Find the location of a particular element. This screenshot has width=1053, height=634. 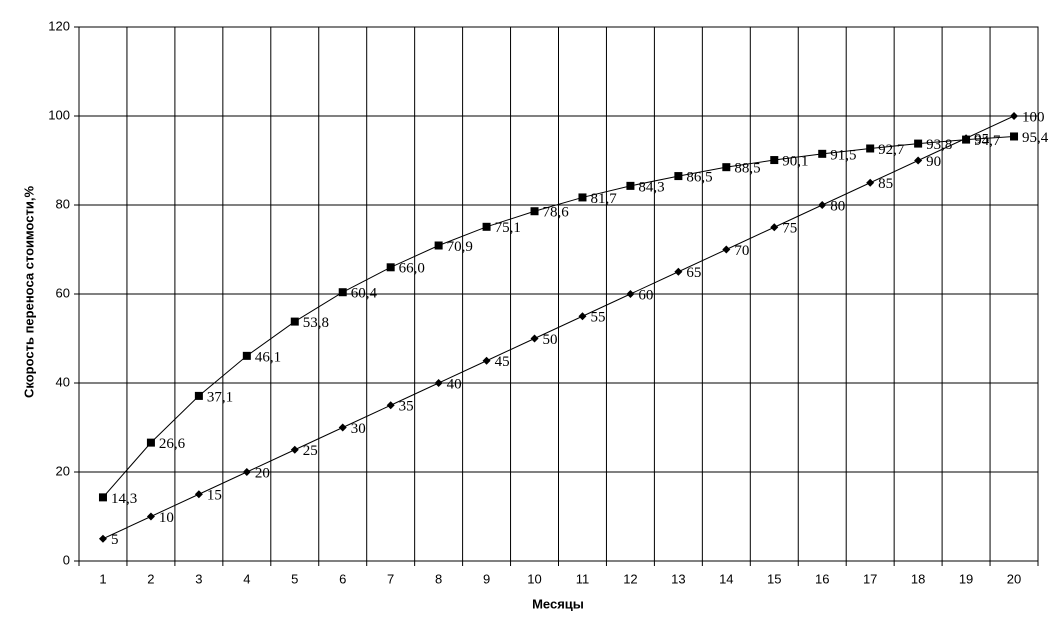

x-tick-label: 12 is located at coordinates (630, 578).